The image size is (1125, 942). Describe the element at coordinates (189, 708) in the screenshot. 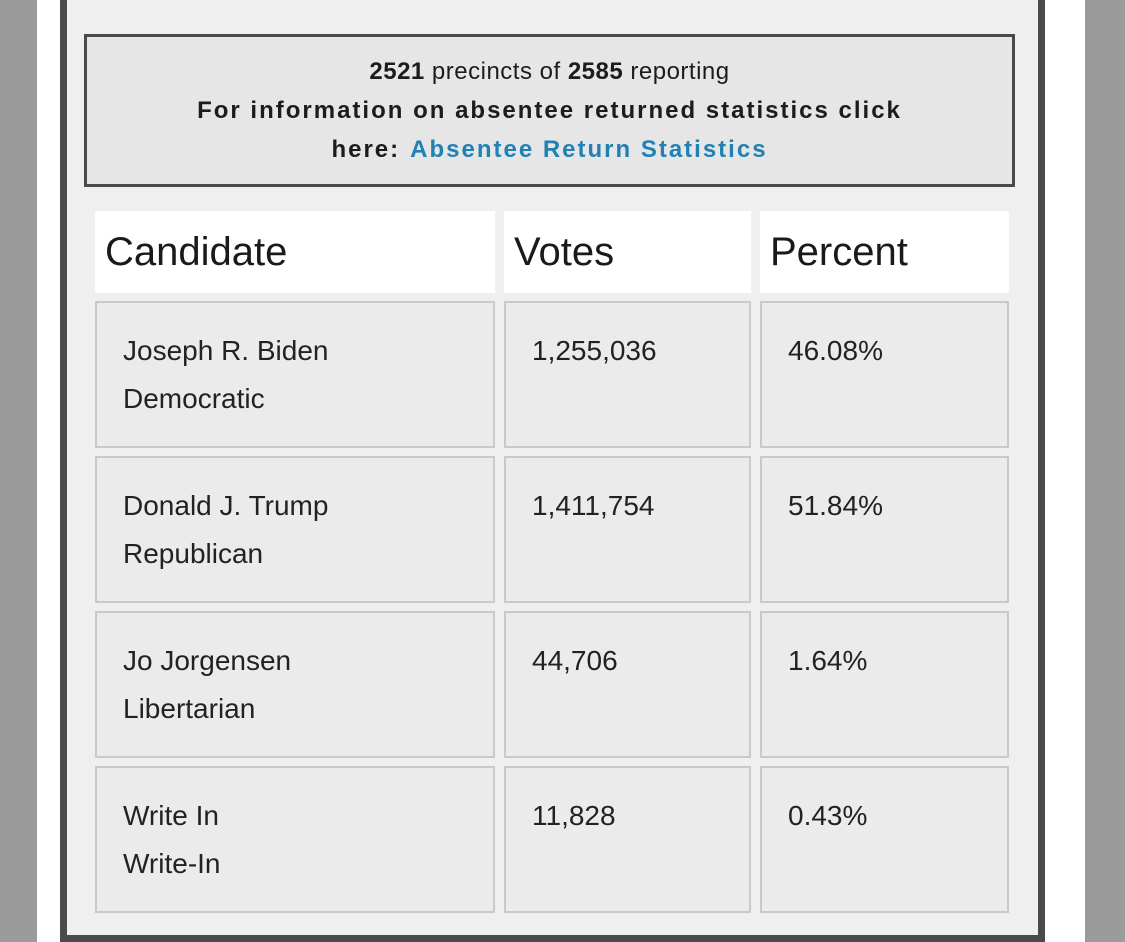

I see `candidate-party: Libertarian` at that location.